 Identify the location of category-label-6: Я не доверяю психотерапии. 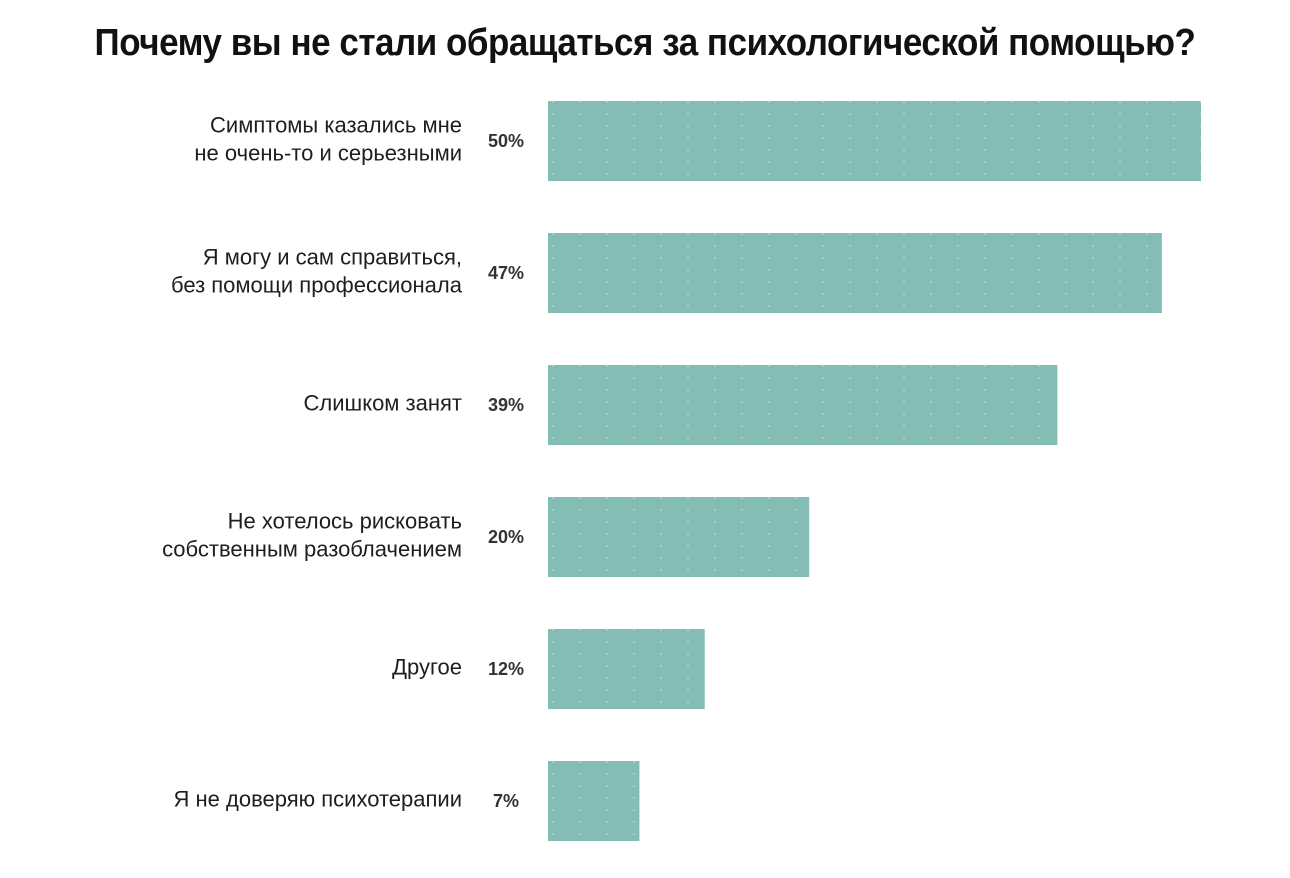
(318, 799).